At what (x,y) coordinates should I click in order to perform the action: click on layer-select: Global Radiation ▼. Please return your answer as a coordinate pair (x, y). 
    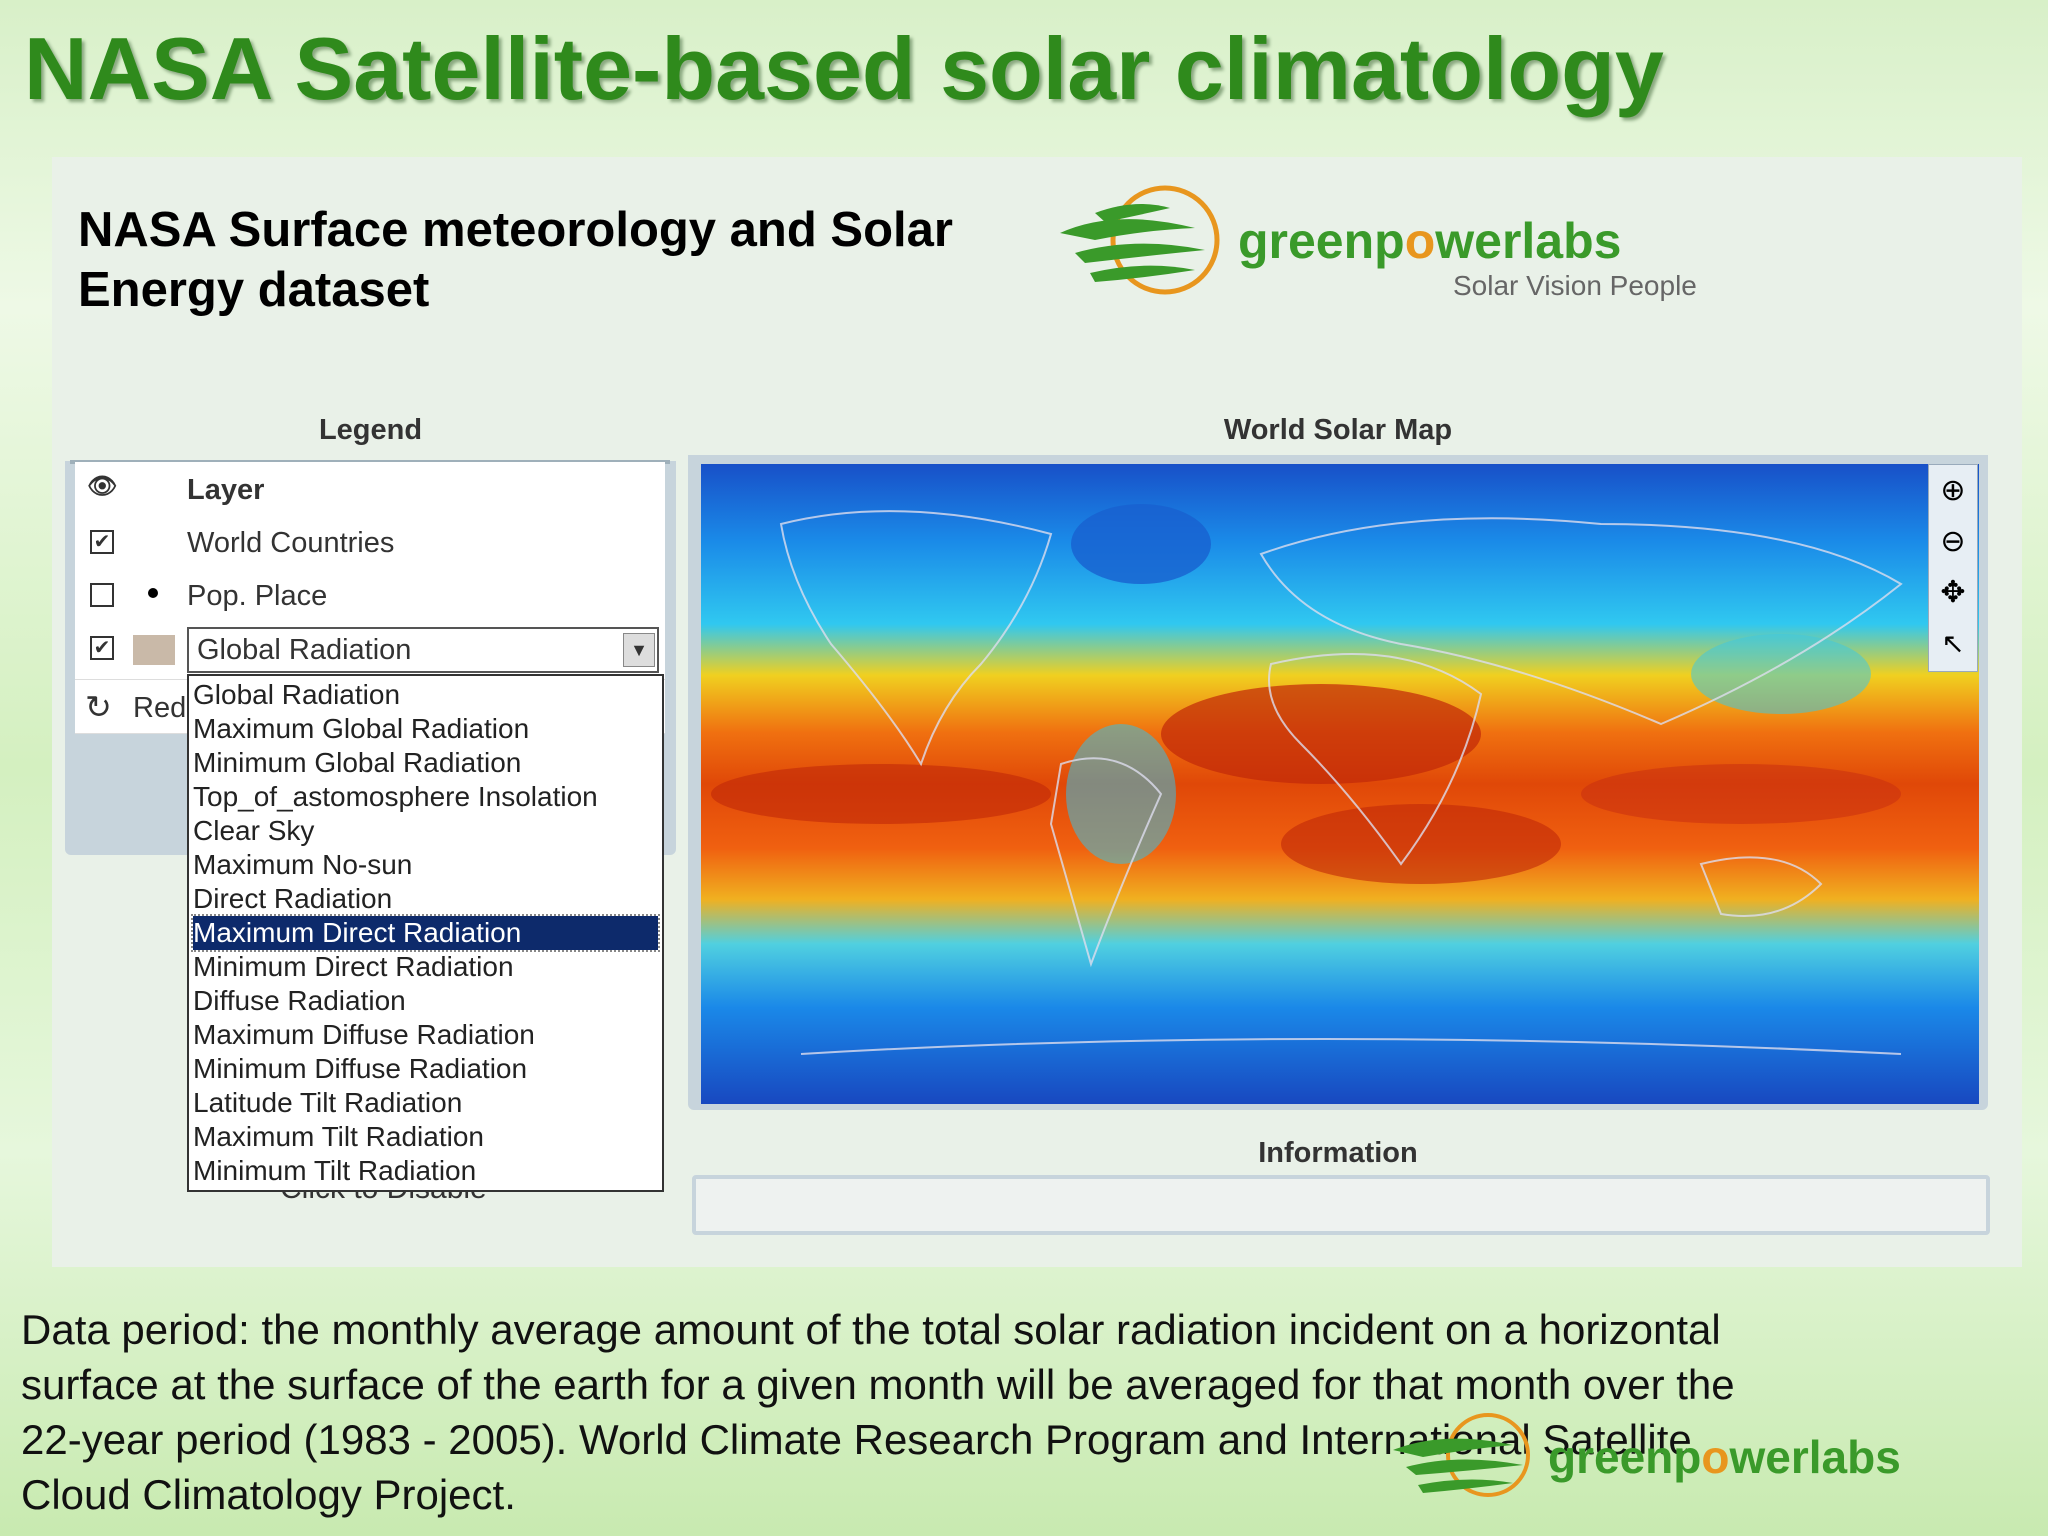
    Looking at the image, I should click on (423, 650).